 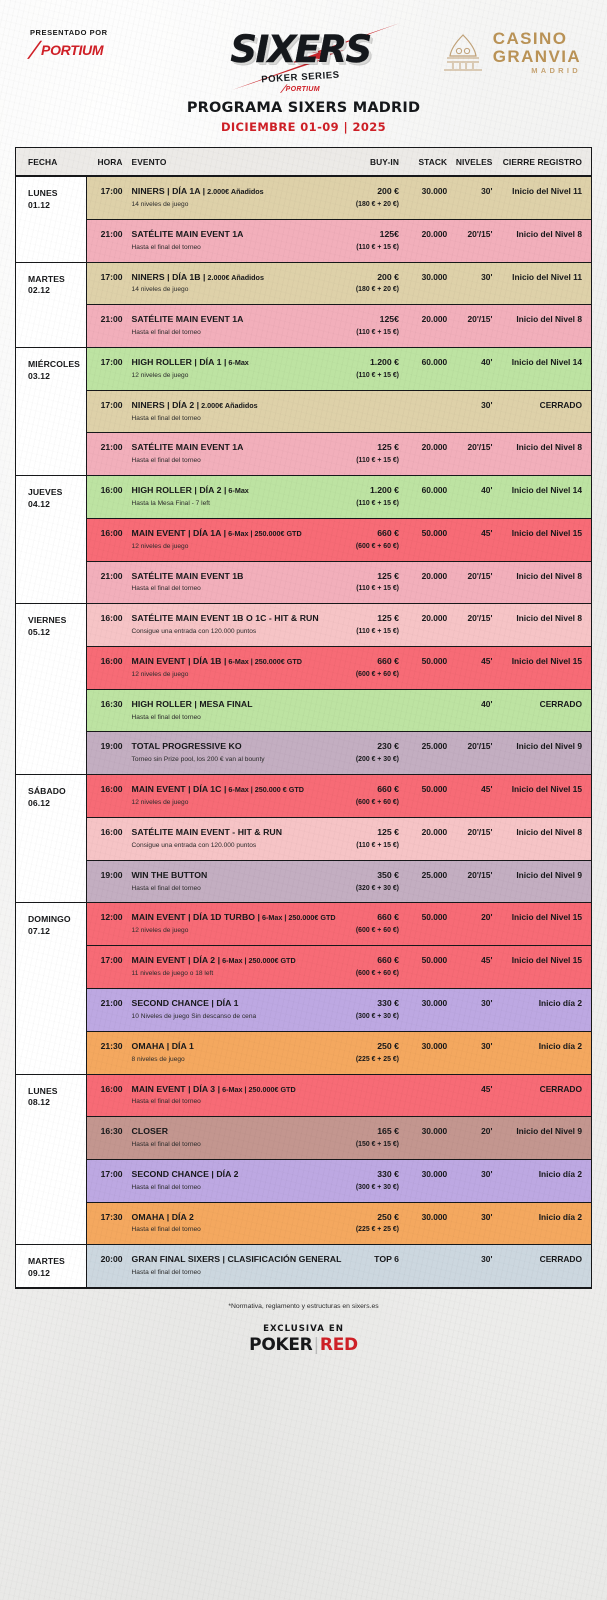 What do you see at coordinates (470, 924) in the screenshot?
I see `row-levels: 20'` at bounding box center [470, 924].